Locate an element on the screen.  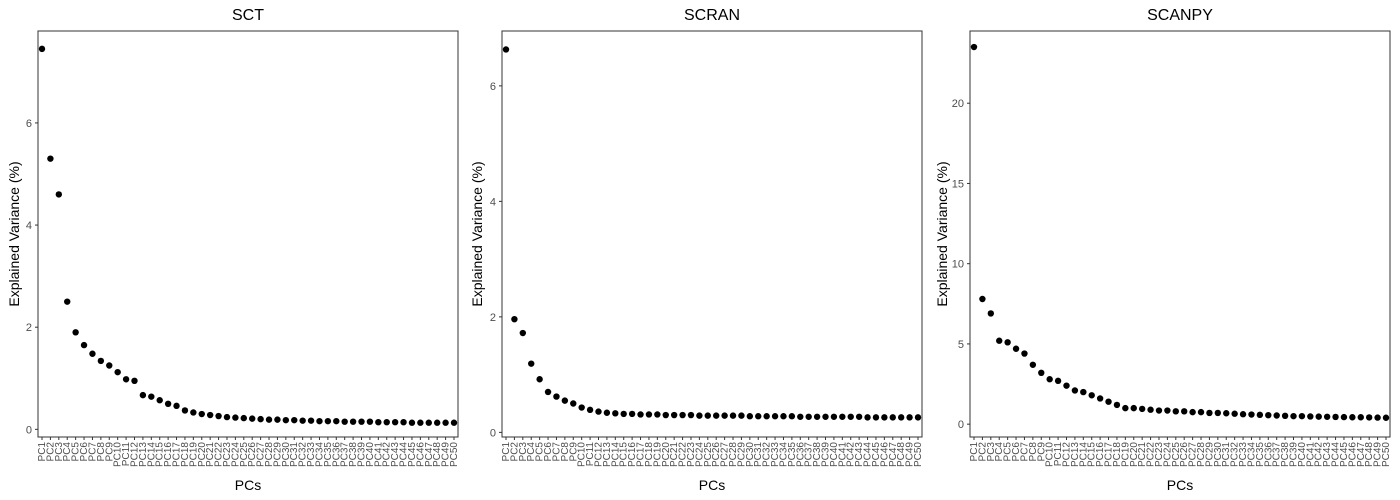
x-tick-label: PC49 is located at coordinates (910, 454).